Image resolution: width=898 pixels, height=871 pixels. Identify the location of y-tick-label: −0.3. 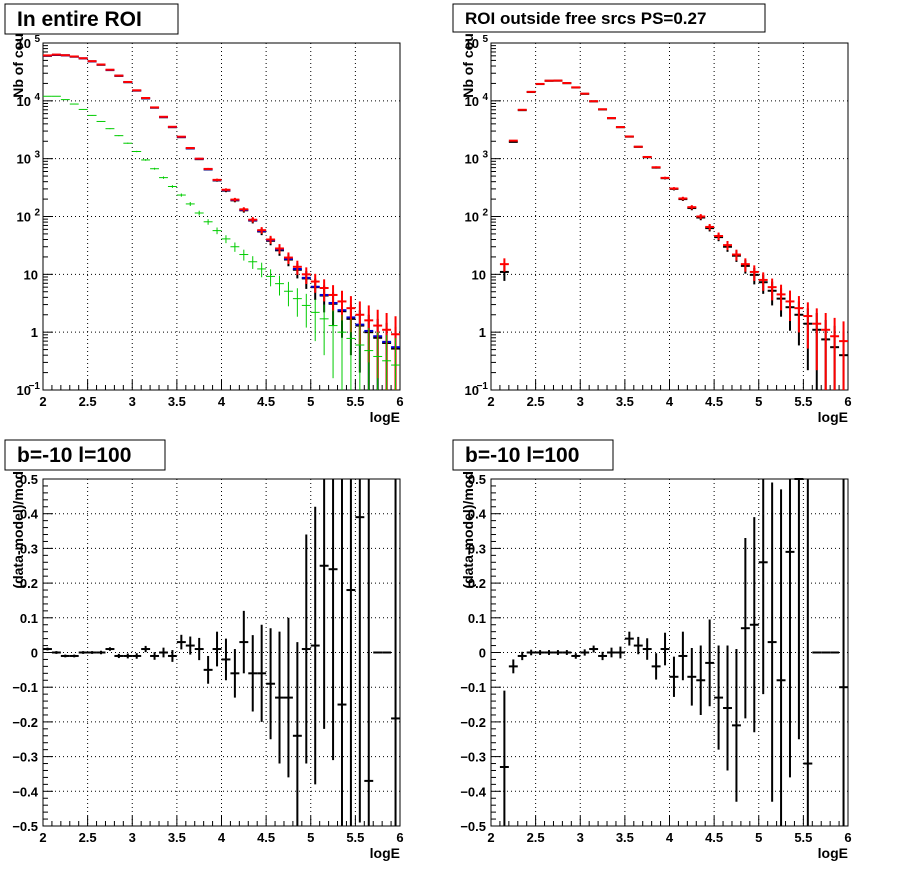
(473, 757).